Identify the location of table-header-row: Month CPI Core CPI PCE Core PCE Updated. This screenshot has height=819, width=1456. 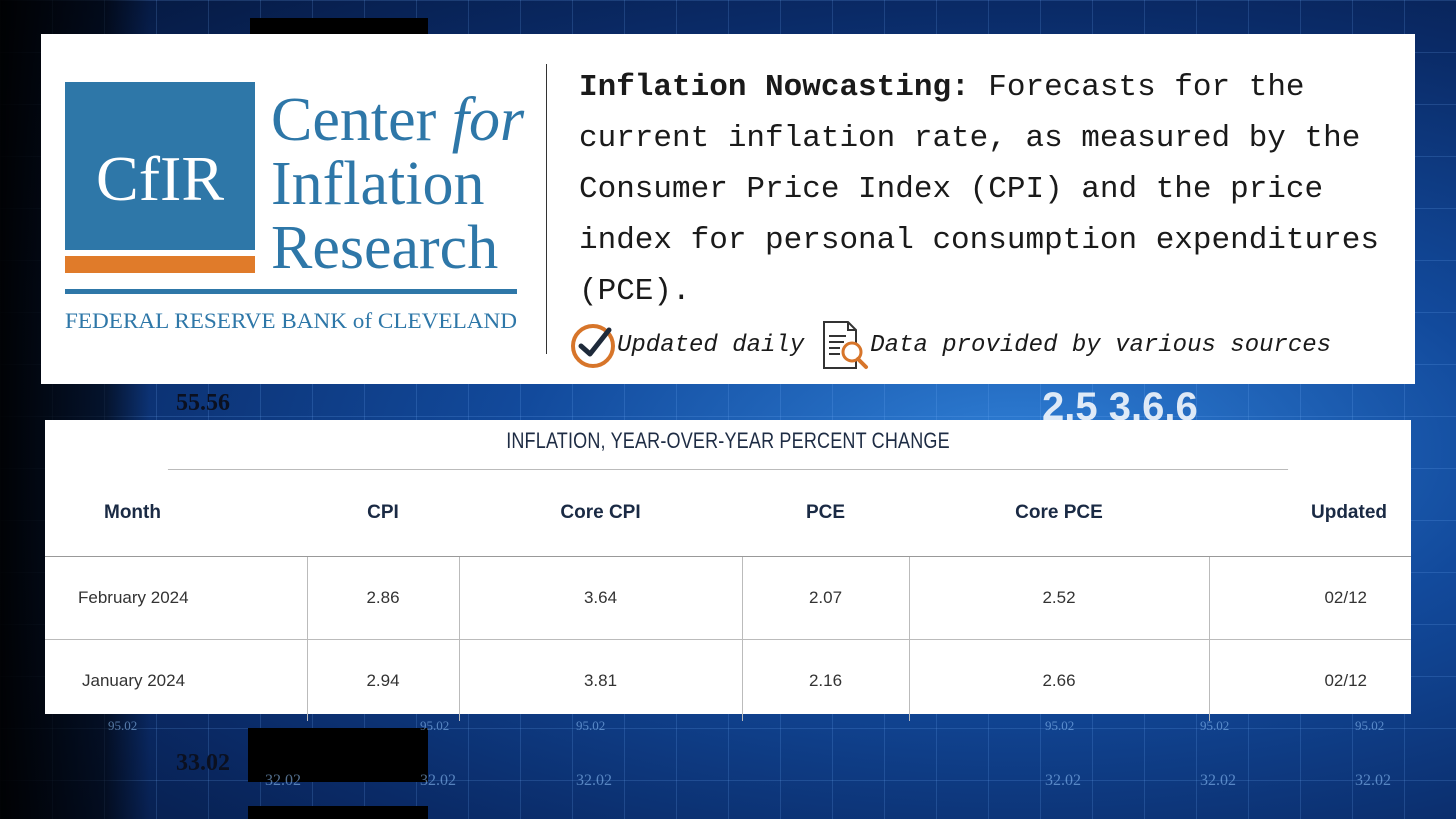
(728, 513).